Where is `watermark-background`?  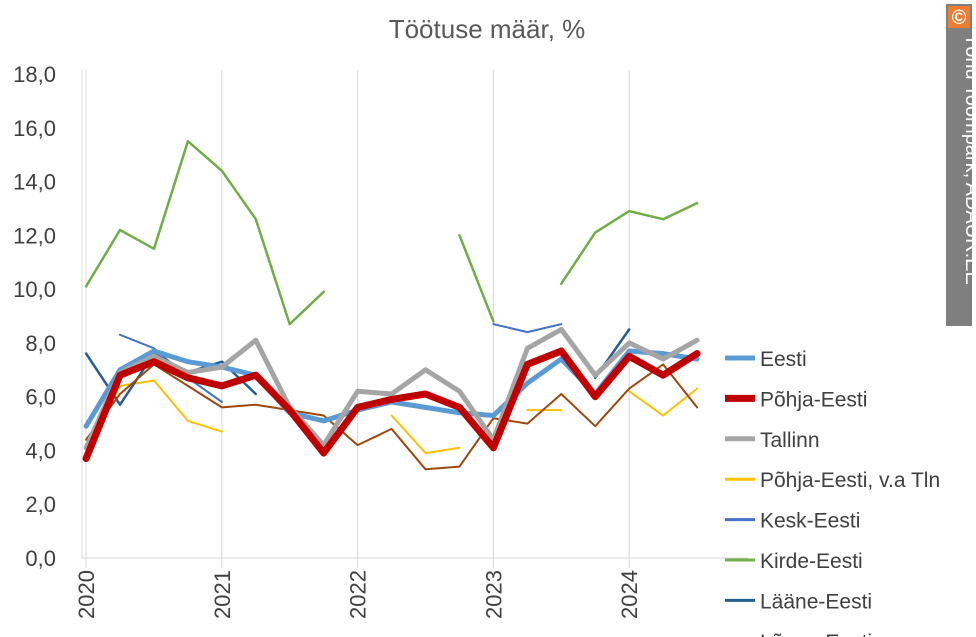 watermark-background is located at coordinates (959, 165).